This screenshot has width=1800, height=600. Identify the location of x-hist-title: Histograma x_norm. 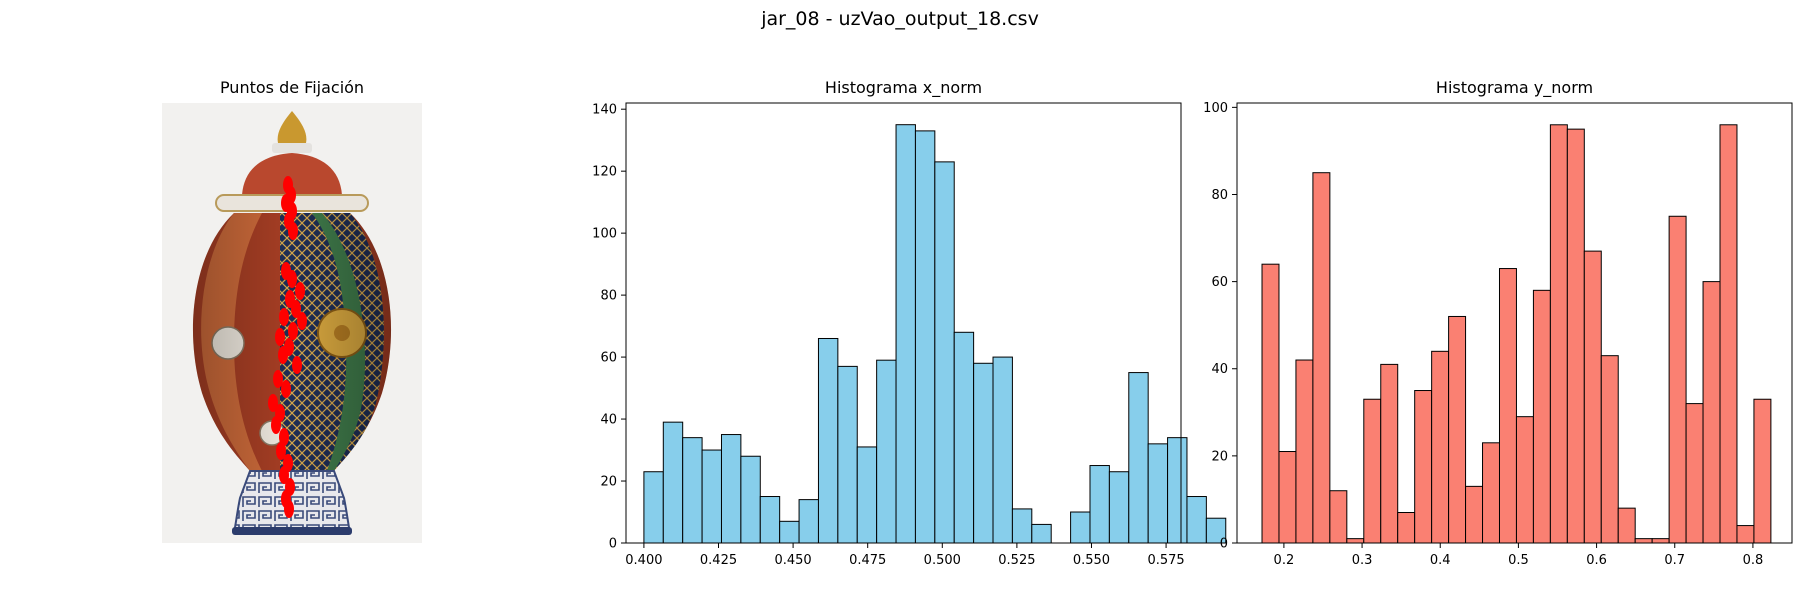
(903, 87).